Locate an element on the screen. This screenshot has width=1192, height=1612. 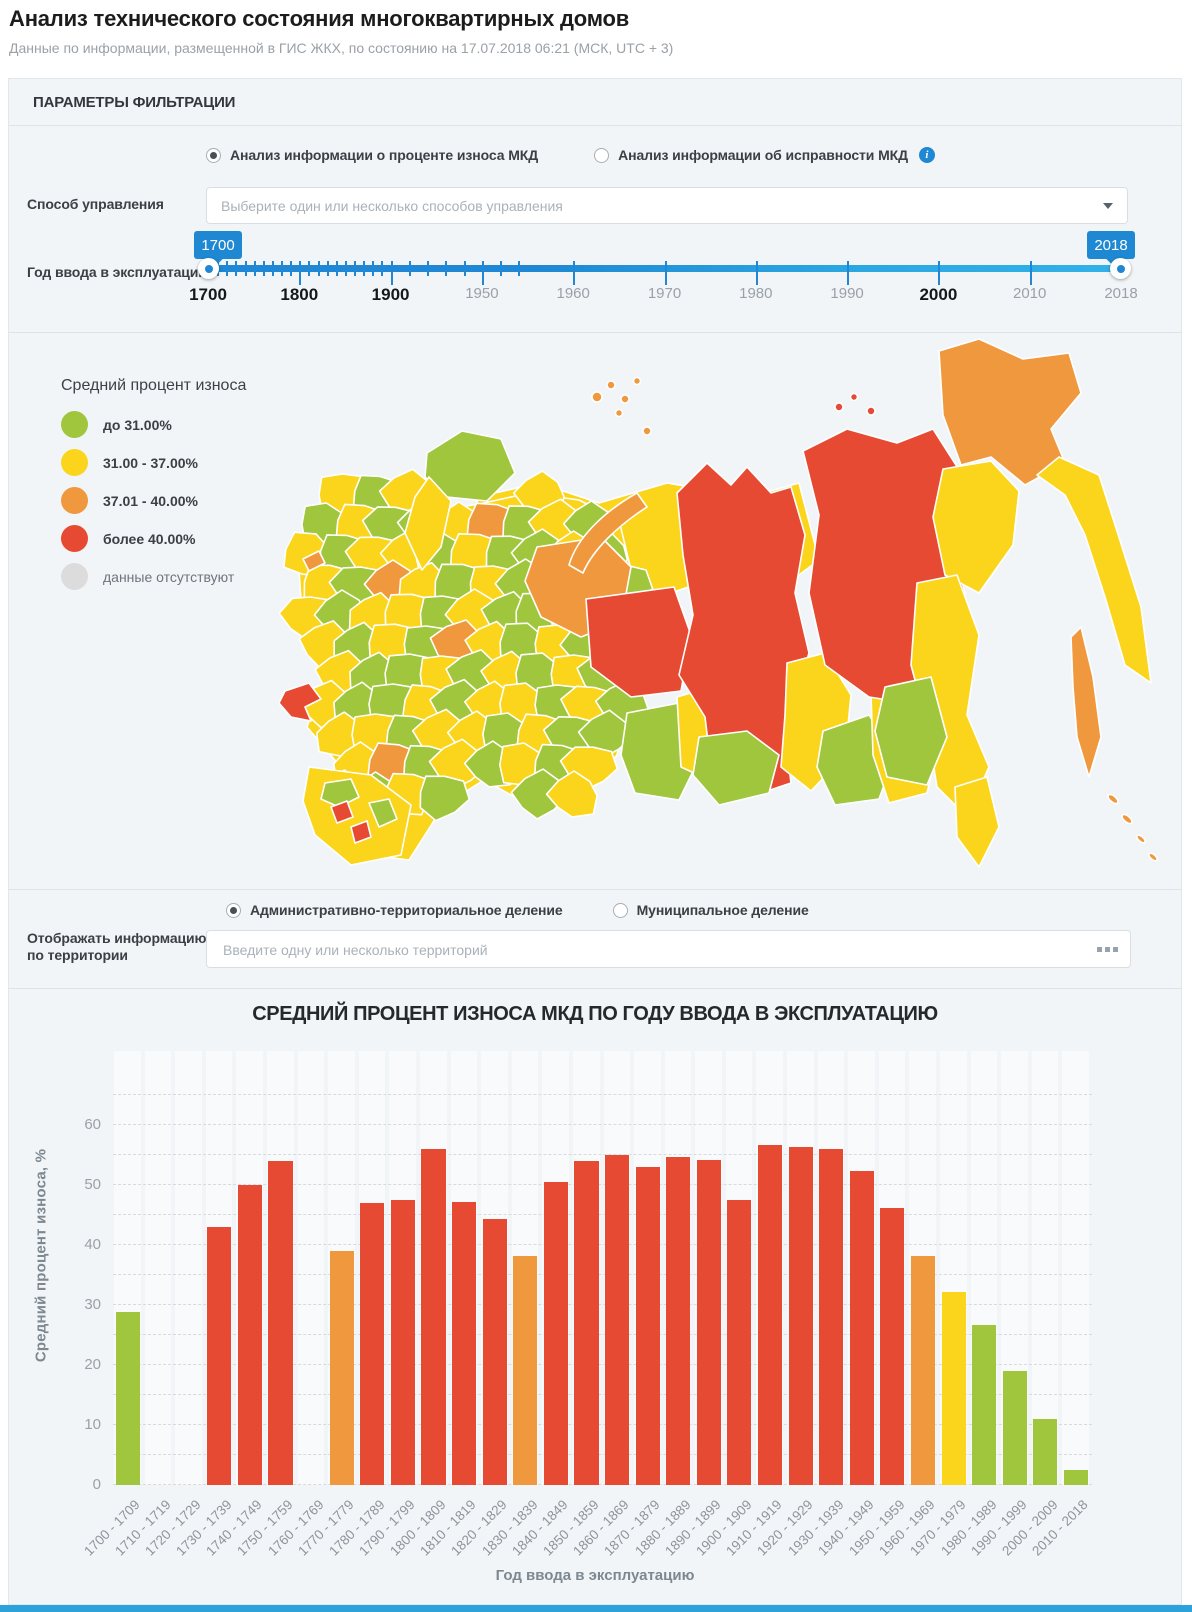
radio-option: Анализ информации об исправности МКД i is located at coordinates (764, 155).